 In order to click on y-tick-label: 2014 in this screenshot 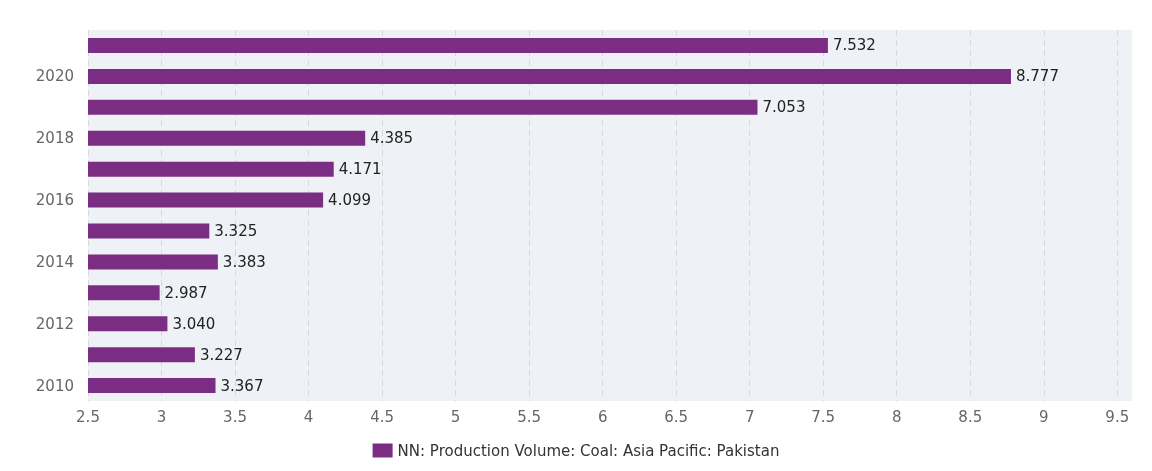, I will do `click(54, 261)`.